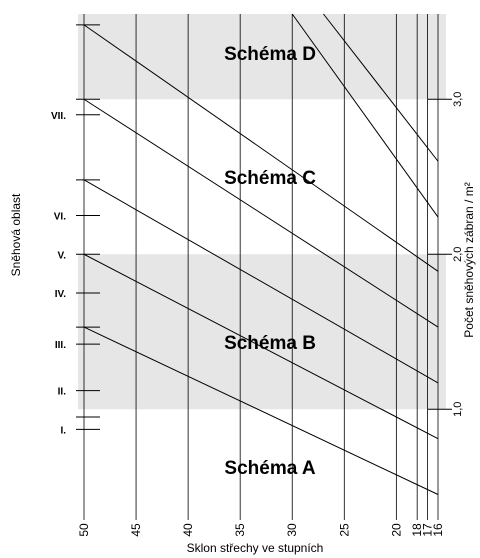 Image resolution: width=480 pixels, height=558 pixels. What do you see at coordinates (62, 392) in the screenshot?
I see `snow-region-label: II.` at bounding box center [62, 392].